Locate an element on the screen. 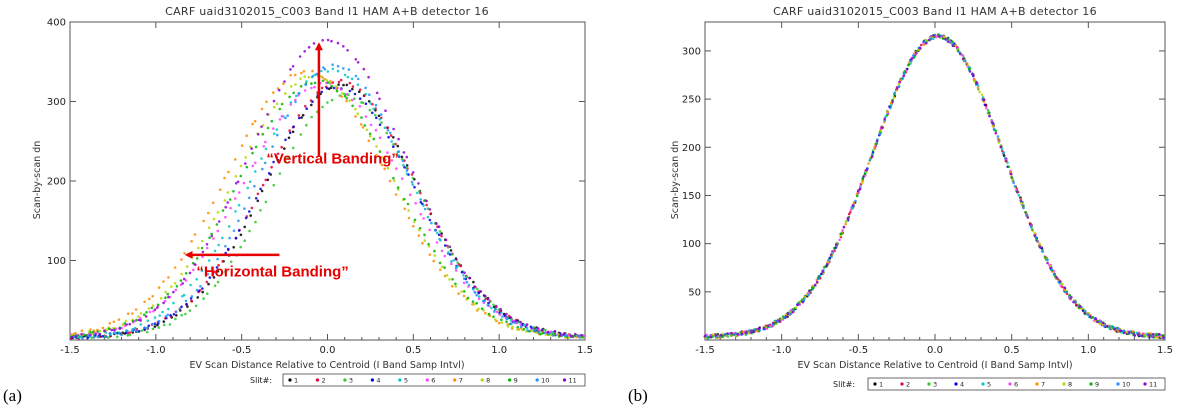  y-tick-label: 300 is located at coordinates (56, 102).